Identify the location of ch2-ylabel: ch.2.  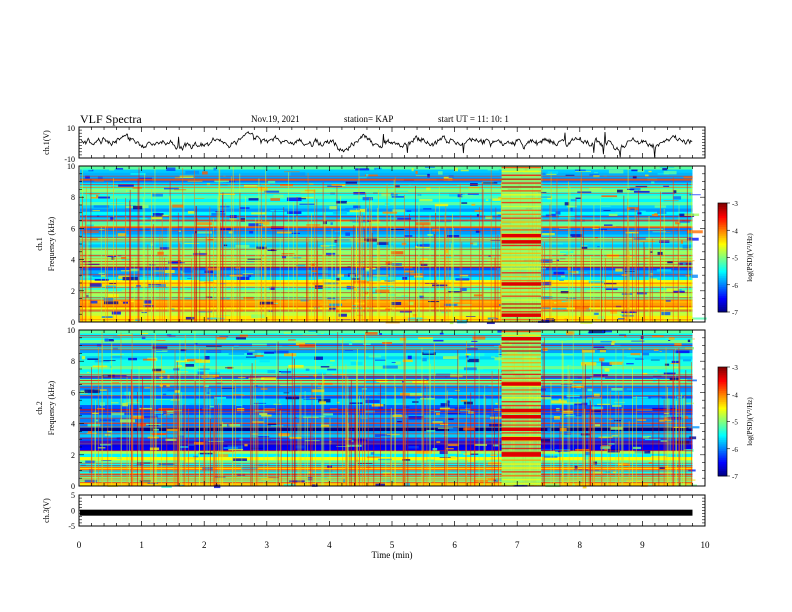
(39, 408).